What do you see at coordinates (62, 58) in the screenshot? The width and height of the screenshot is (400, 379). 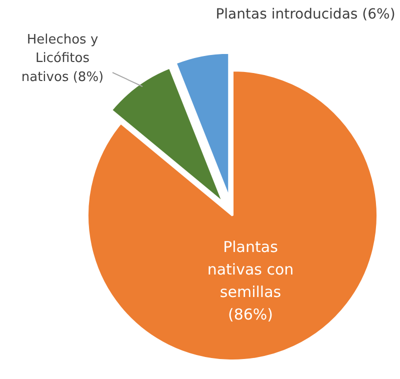 I see `slice-label: Helechos y Licófitos nativos (8%)` at bounding box center [62, 58].